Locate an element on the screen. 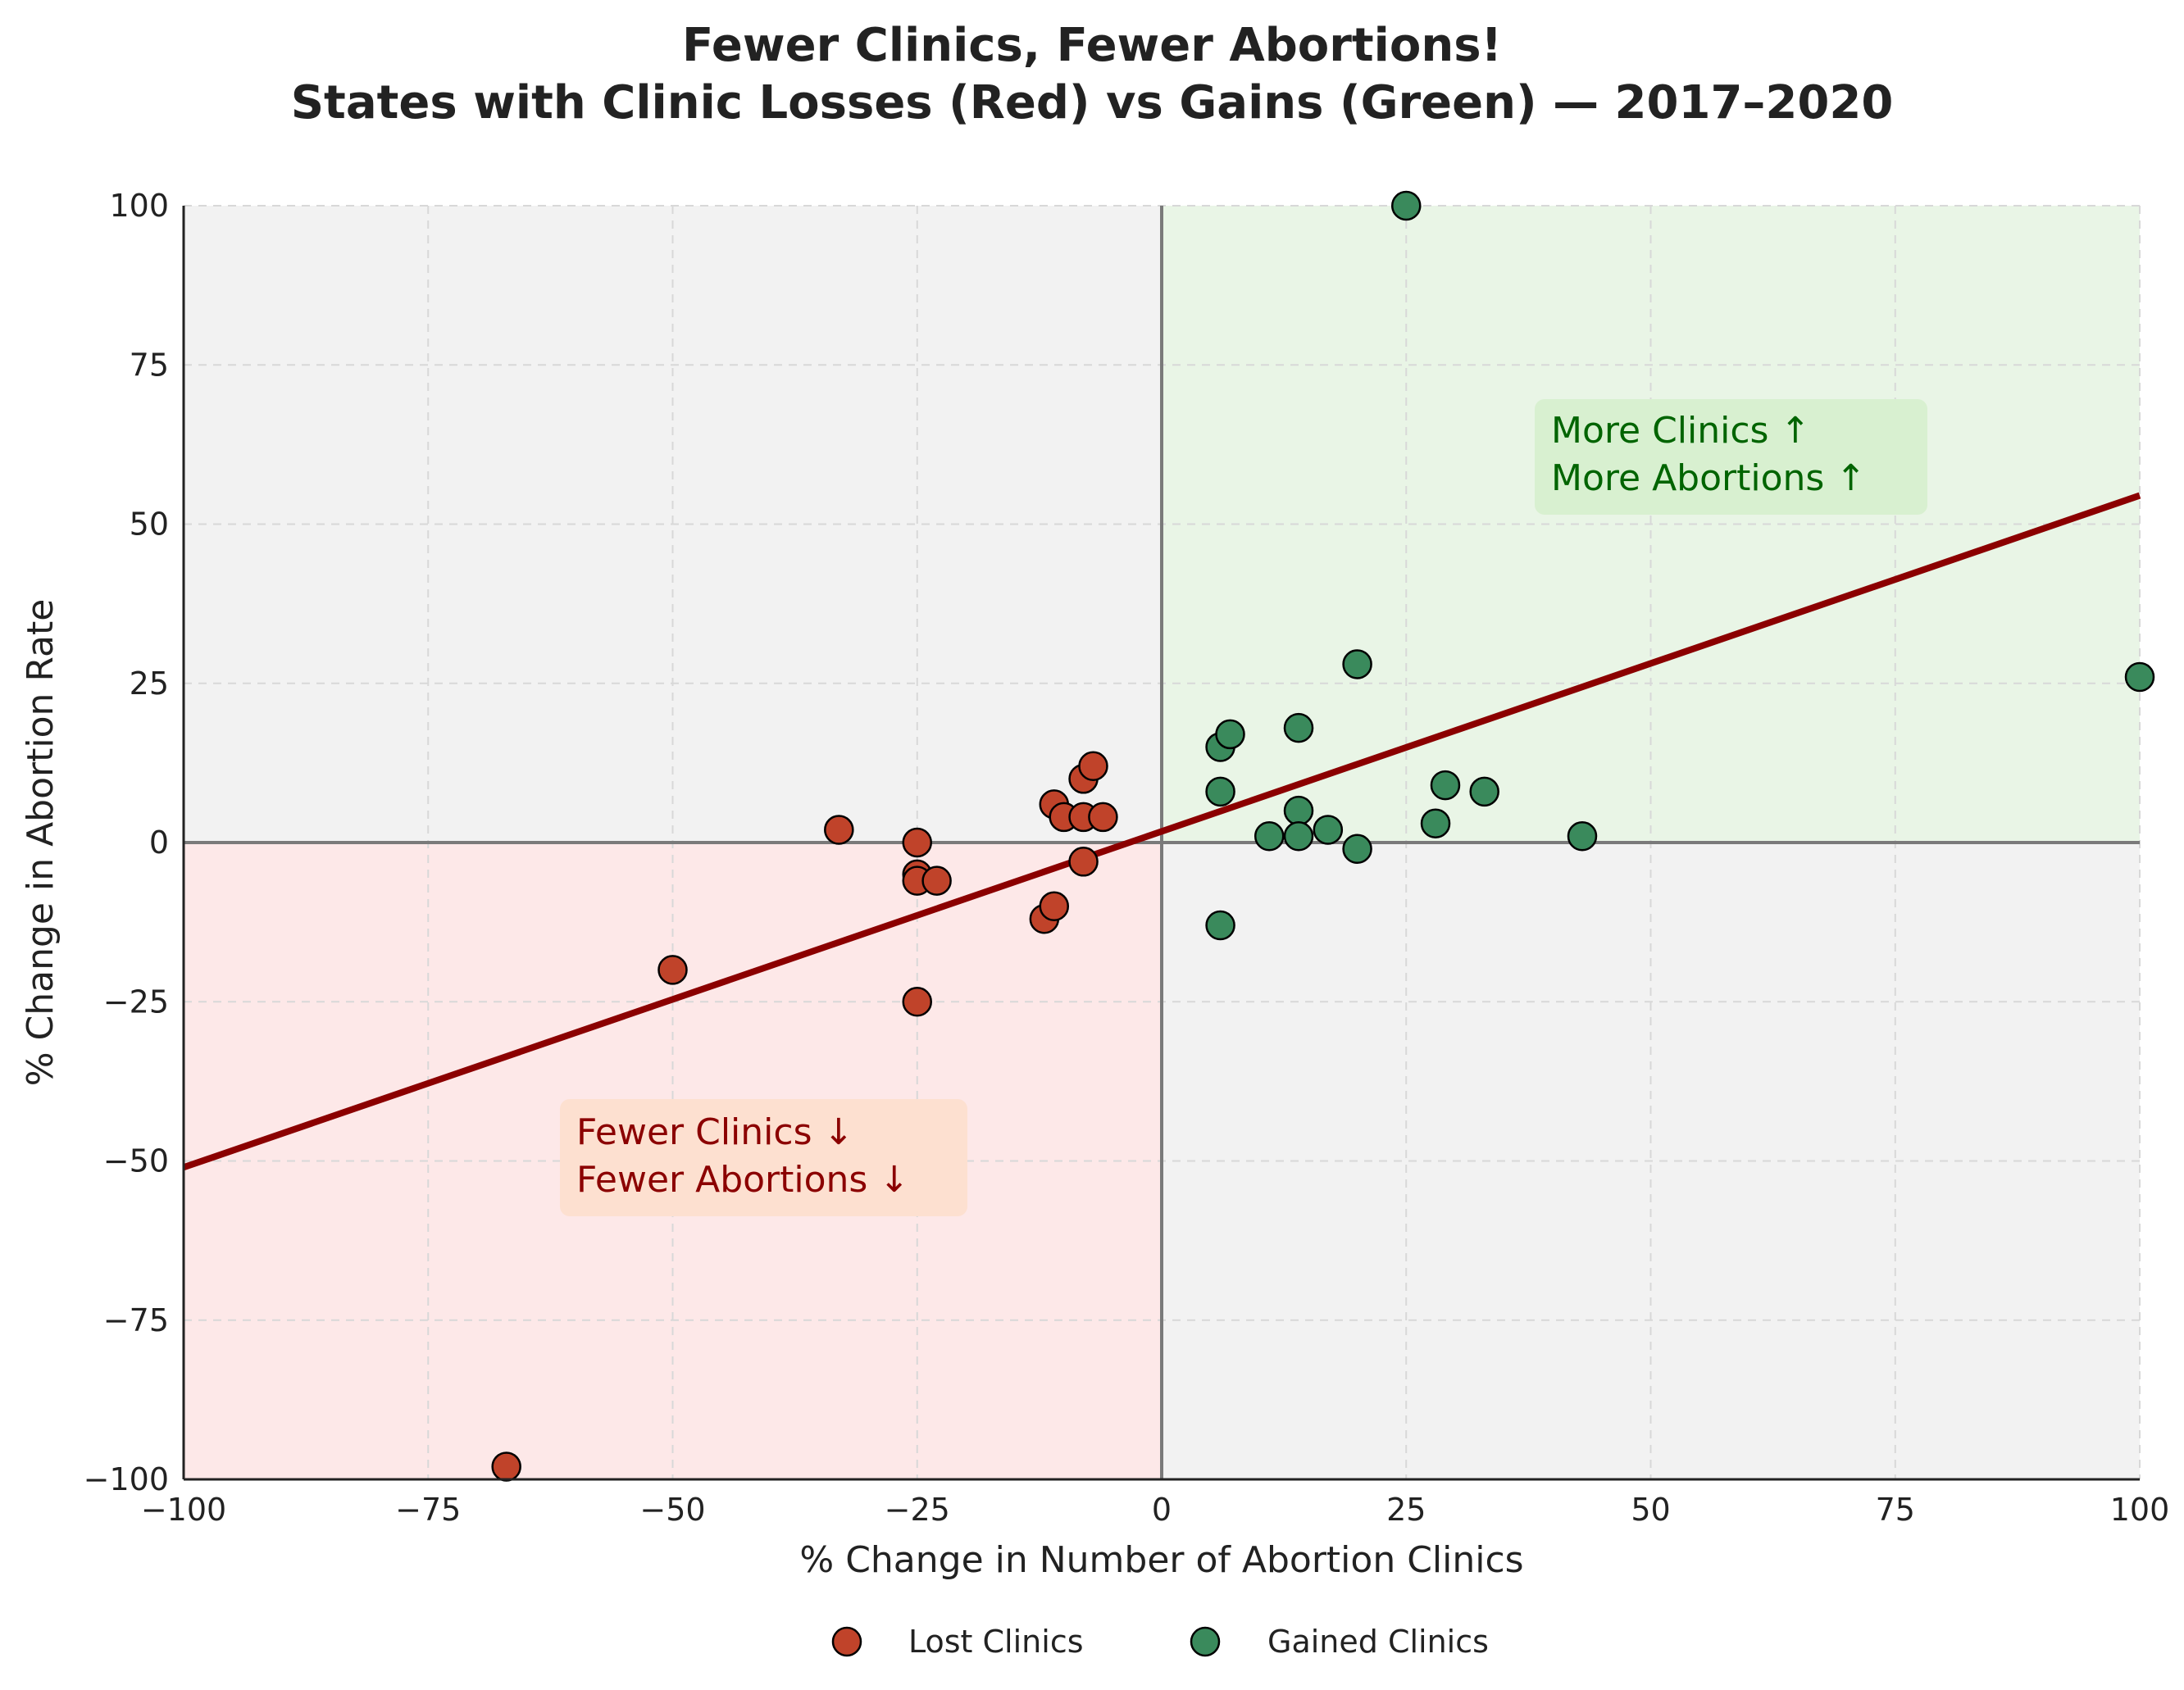 Image resolution: width=2184 pixels, height=1690 pixels. annotation-loss-line1: Fewer Clinics ↓ is located at coordinates (714, 1132).